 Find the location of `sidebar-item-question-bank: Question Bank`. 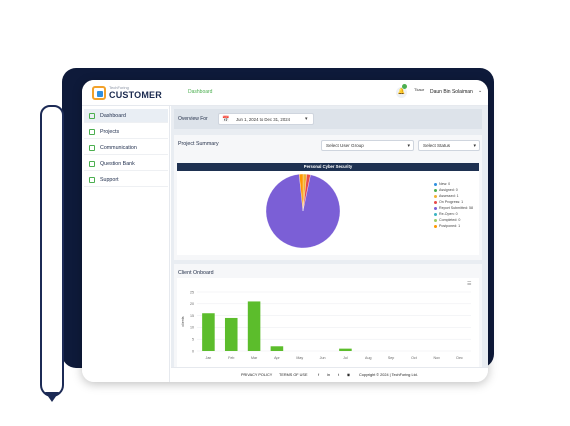

sidebar-item-question-bank: Question Bank is located at coordinates (126, 164).